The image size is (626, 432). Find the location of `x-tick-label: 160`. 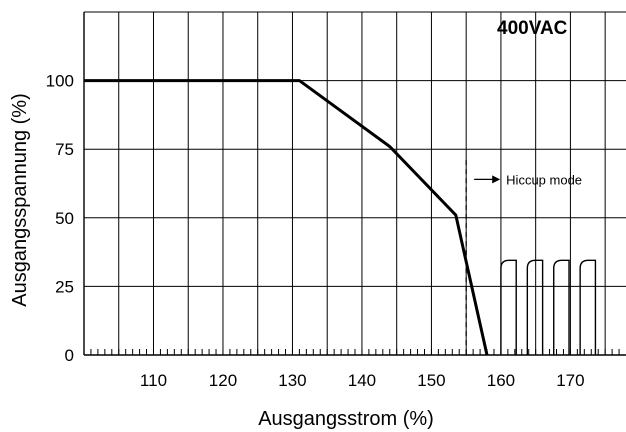

x-tick-label: 160 is located at coordinates (501, 380).